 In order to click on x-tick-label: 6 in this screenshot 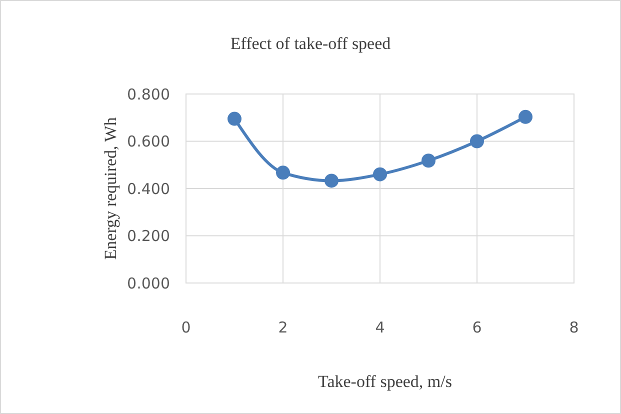, I will do `click(477, 327)`.